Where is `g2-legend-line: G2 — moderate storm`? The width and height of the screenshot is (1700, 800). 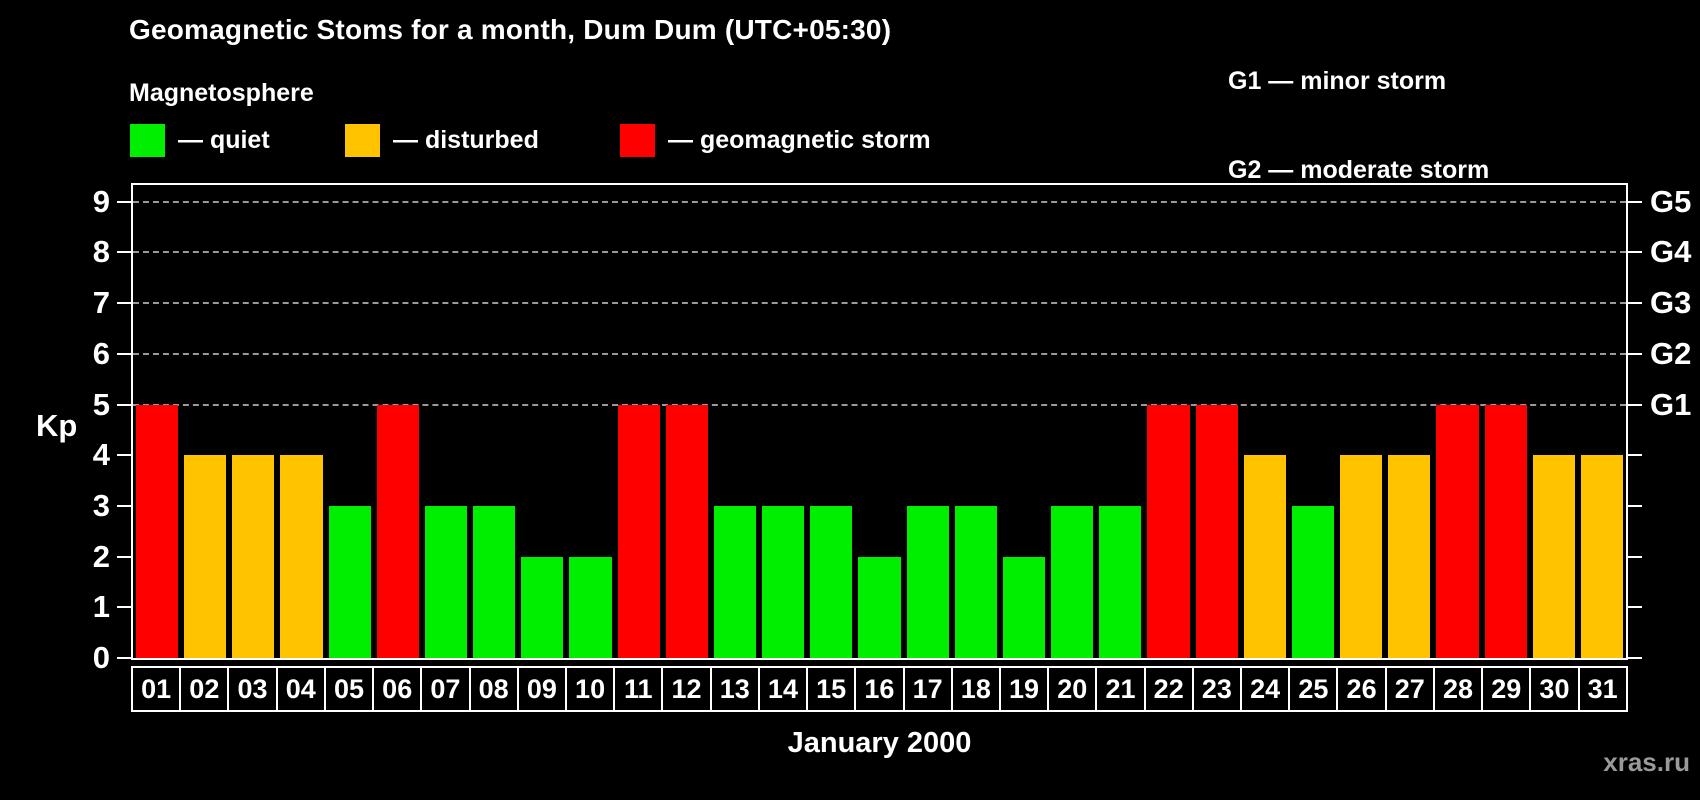
g2-legend-line: G2 — moderate storm is located at coordinates (1359, 169).